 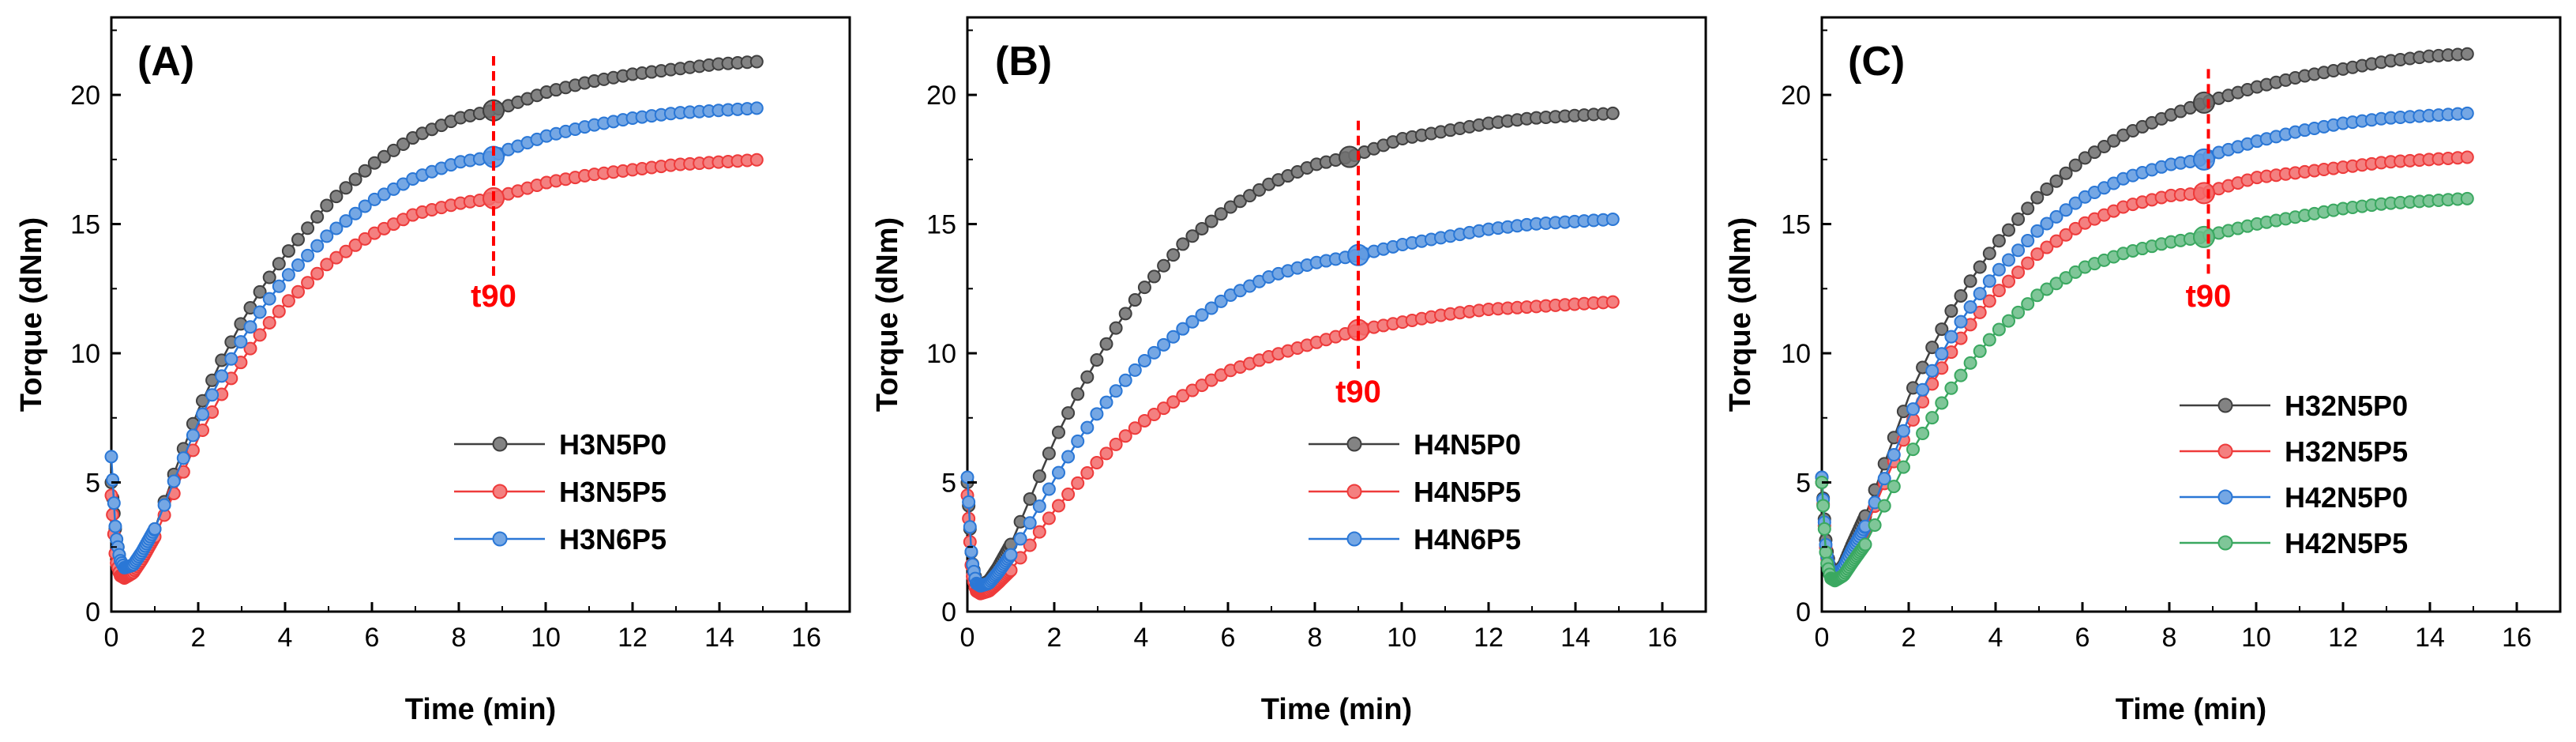 What do you see at coordinates (165, 62) in the screenshot?
I see `panel-label: (A)` at bounding box center [165, 62].